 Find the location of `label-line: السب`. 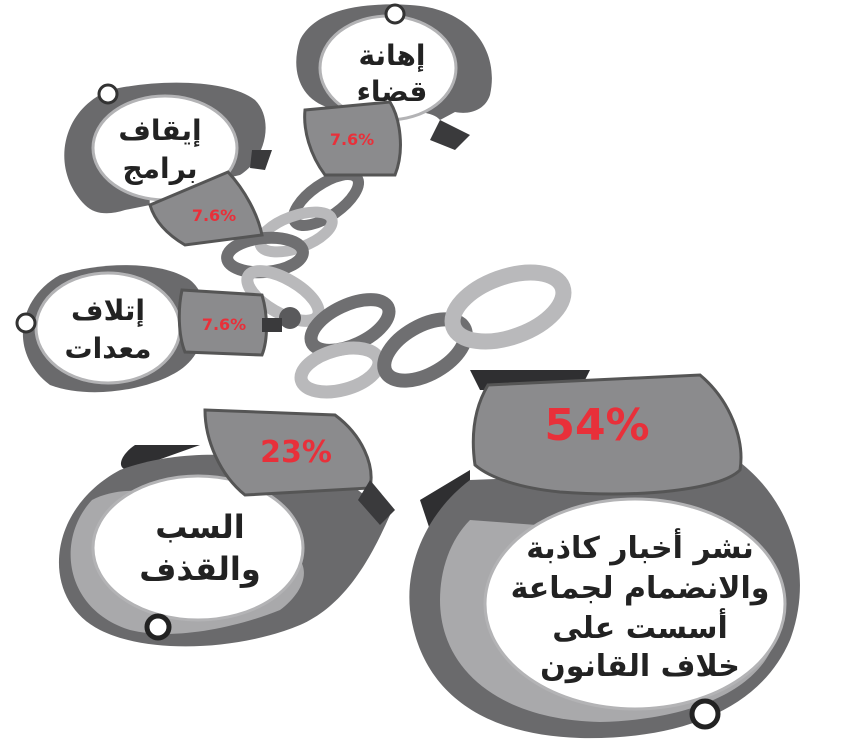

label-line: السب is located at coordinates (199, 527).